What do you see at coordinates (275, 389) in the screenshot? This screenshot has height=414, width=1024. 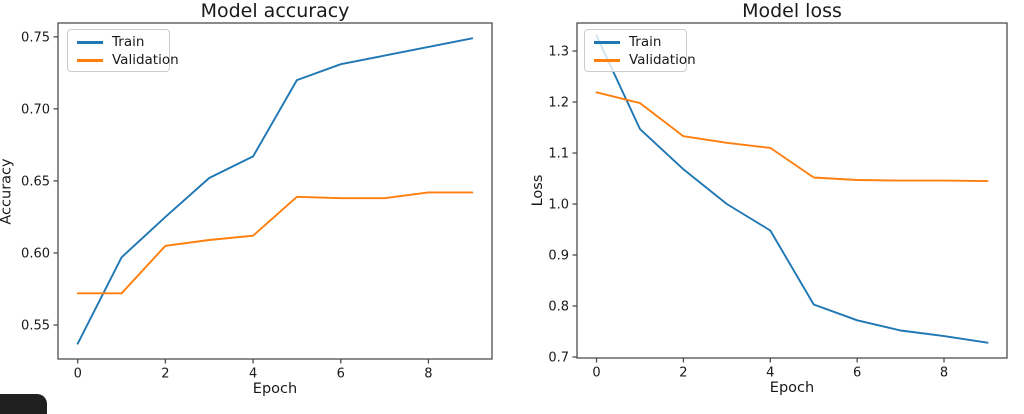 I see `accuracy-x-axis-label: Epoch` at bounding box center [275, 389].